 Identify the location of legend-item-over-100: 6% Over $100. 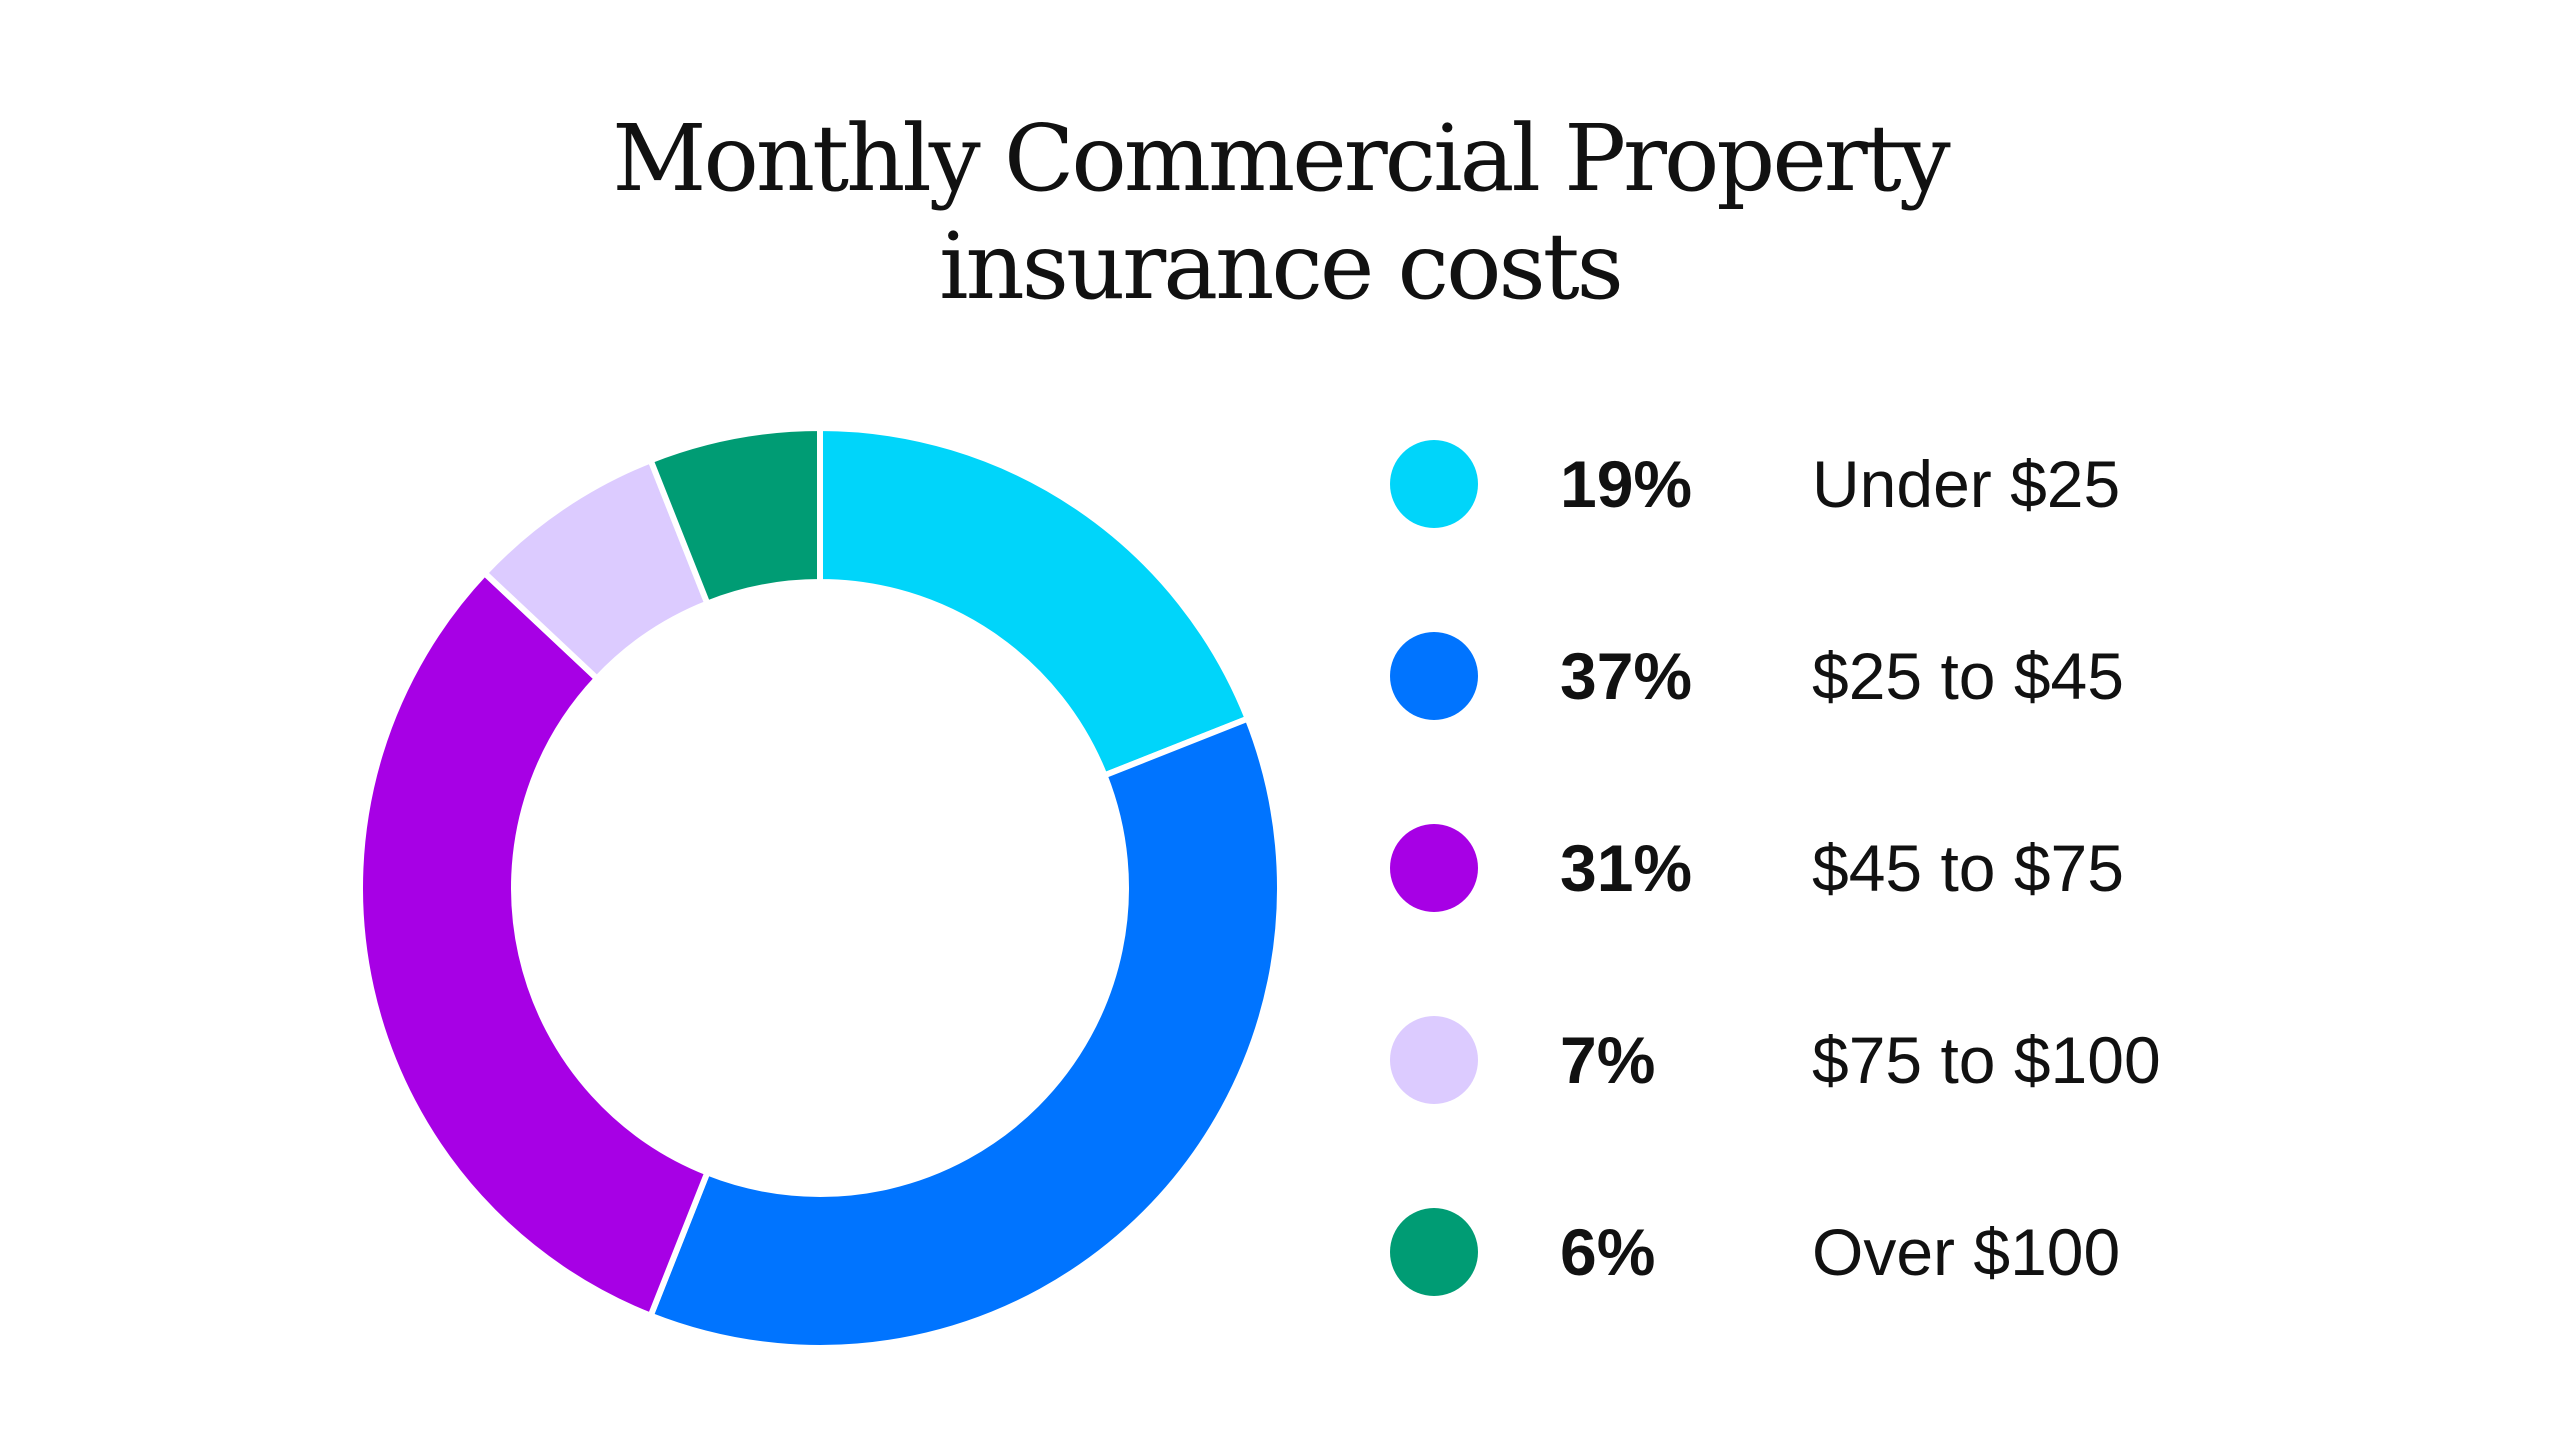
(1840, 1253).